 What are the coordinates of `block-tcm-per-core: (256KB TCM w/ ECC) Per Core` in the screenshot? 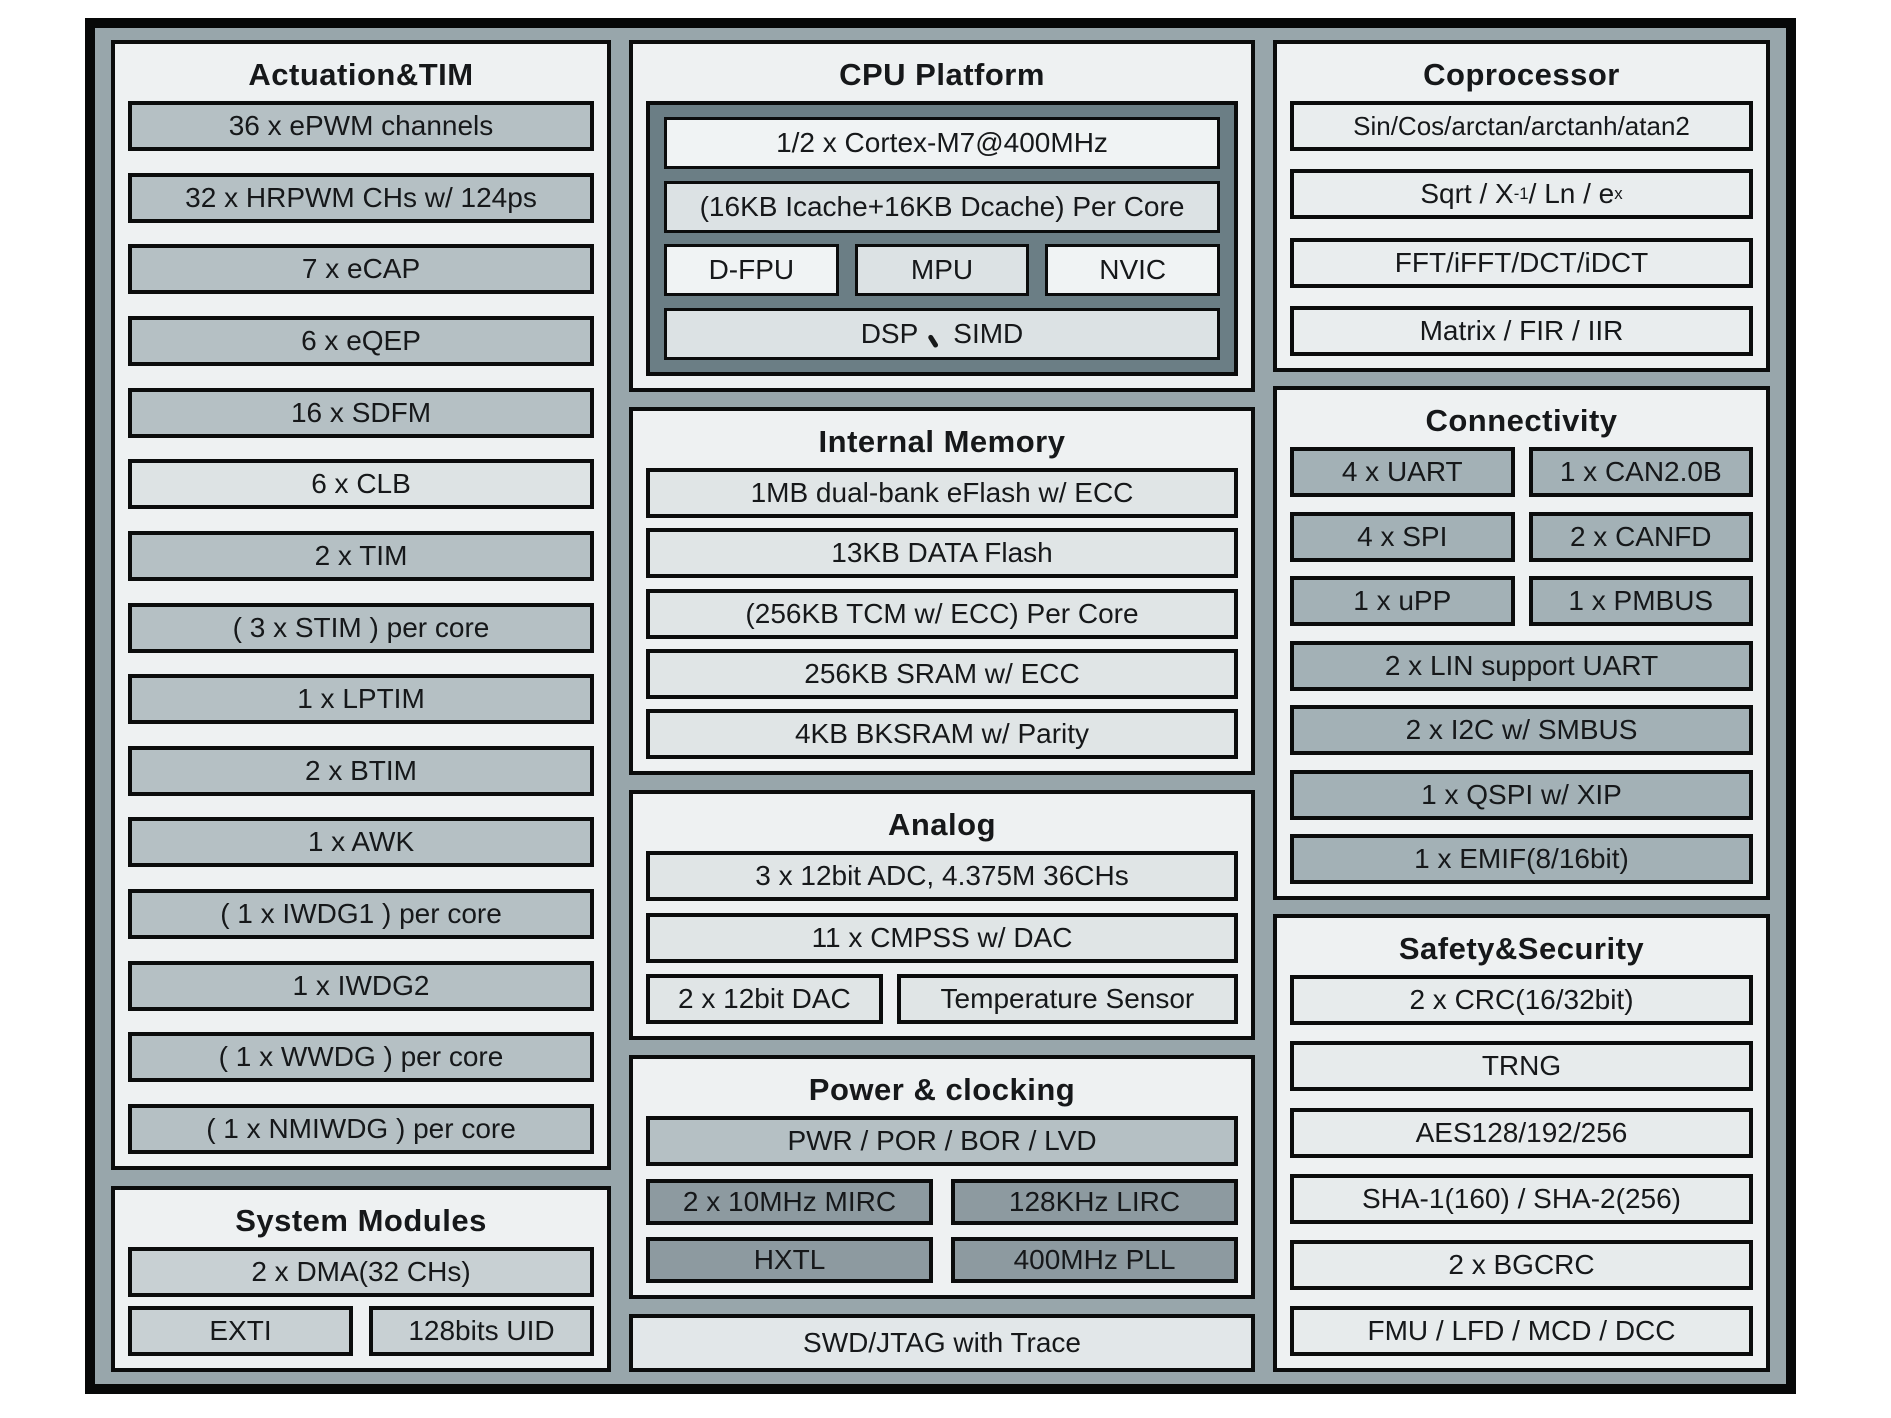 It's located at (942, 613).